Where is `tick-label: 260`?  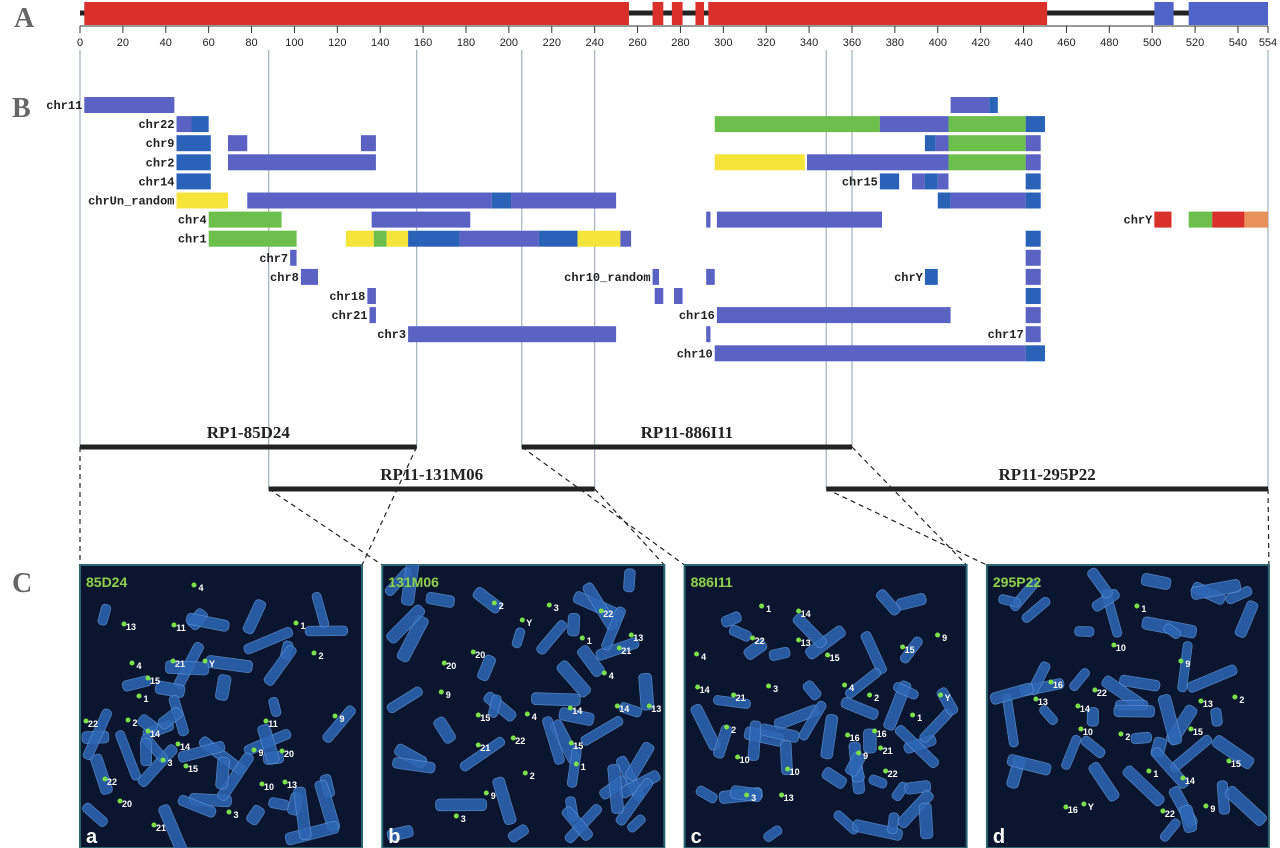
tick-label: 260 is located at coordinates (637, 43).